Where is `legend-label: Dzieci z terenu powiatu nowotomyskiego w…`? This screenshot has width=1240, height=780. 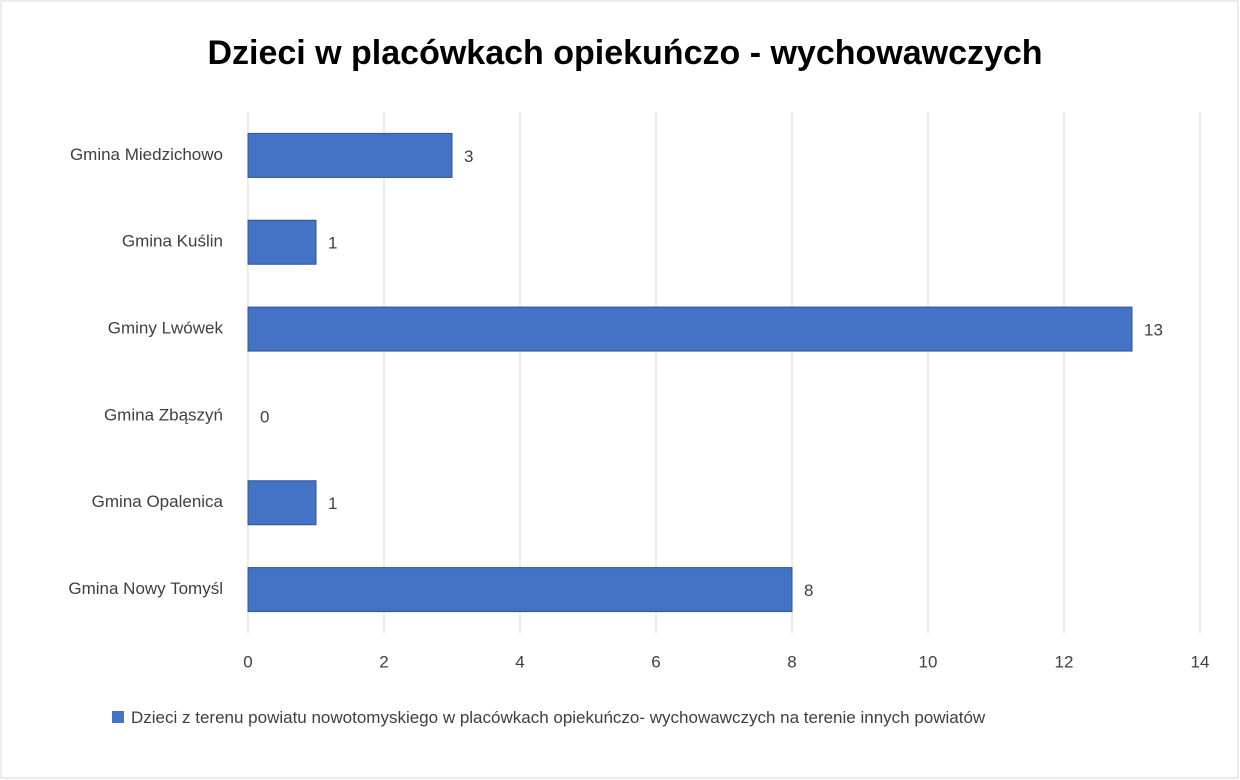
legend-label: Dzieci z terenu powiatu nowotomyskiego w… is located at coordinates (558, 717).